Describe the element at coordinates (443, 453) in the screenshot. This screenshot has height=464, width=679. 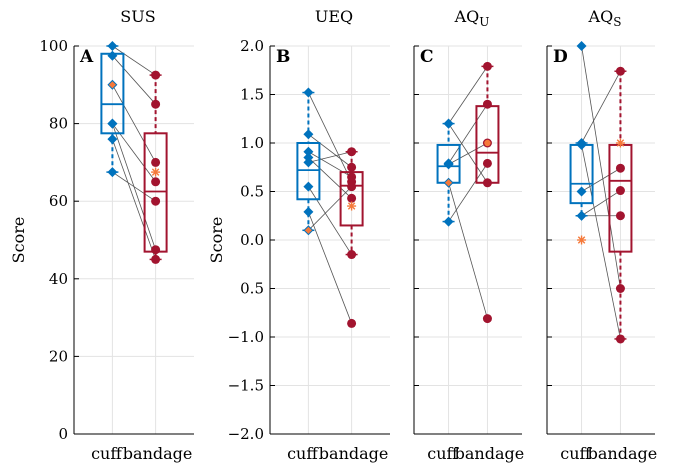
I see `panel-c-x-tick-label: cuff` at that location.